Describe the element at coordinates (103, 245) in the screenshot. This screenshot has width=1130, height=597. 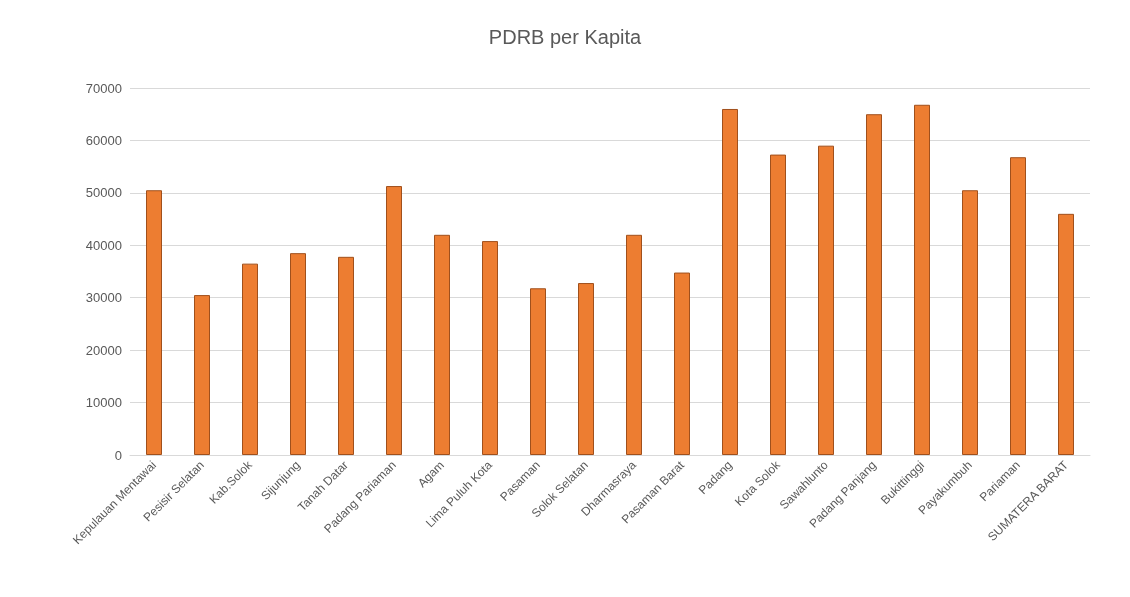
I see `y-tick-label: 40000` at that location.